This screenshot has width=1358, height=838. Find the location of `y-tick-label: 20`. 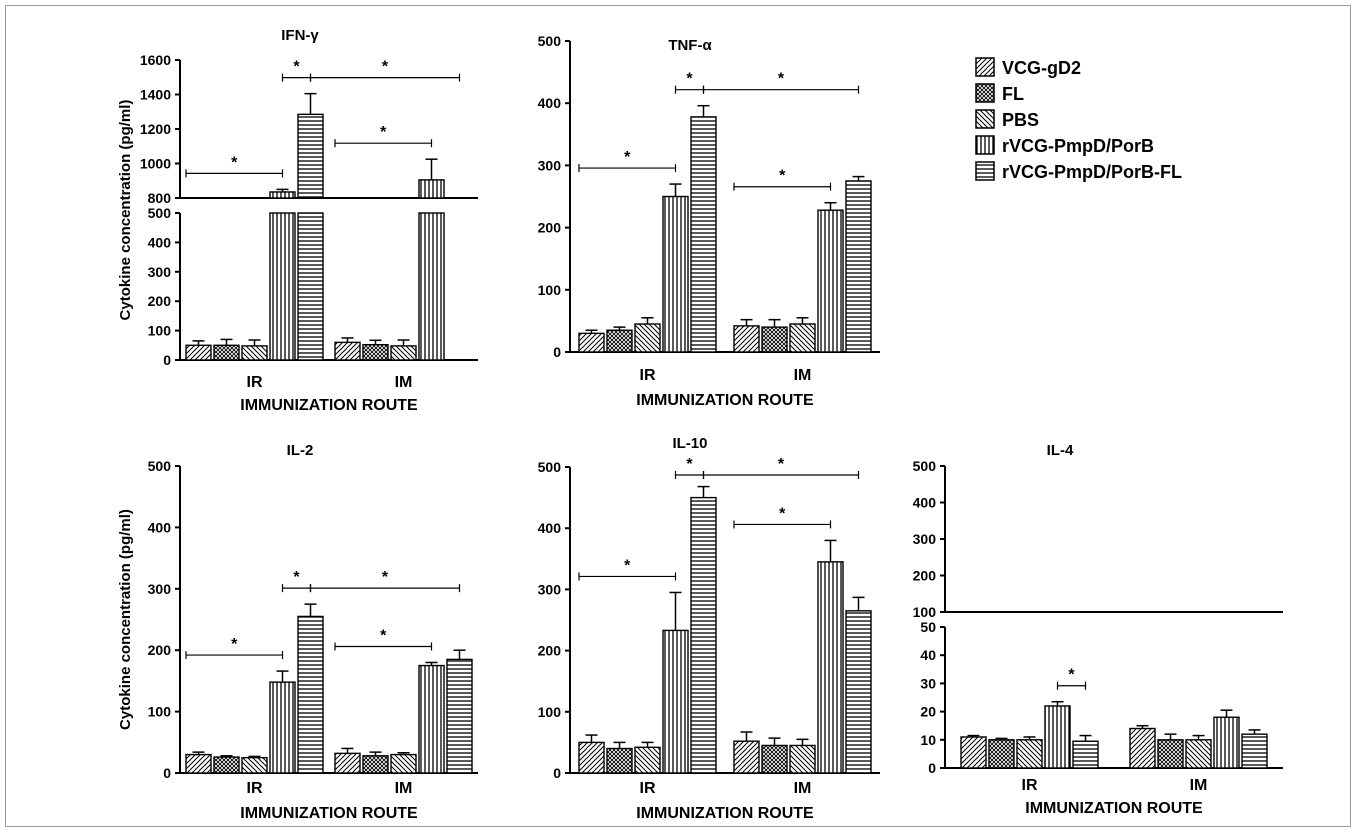

y-tick-label: 20 is located at coordinates (928, 712).